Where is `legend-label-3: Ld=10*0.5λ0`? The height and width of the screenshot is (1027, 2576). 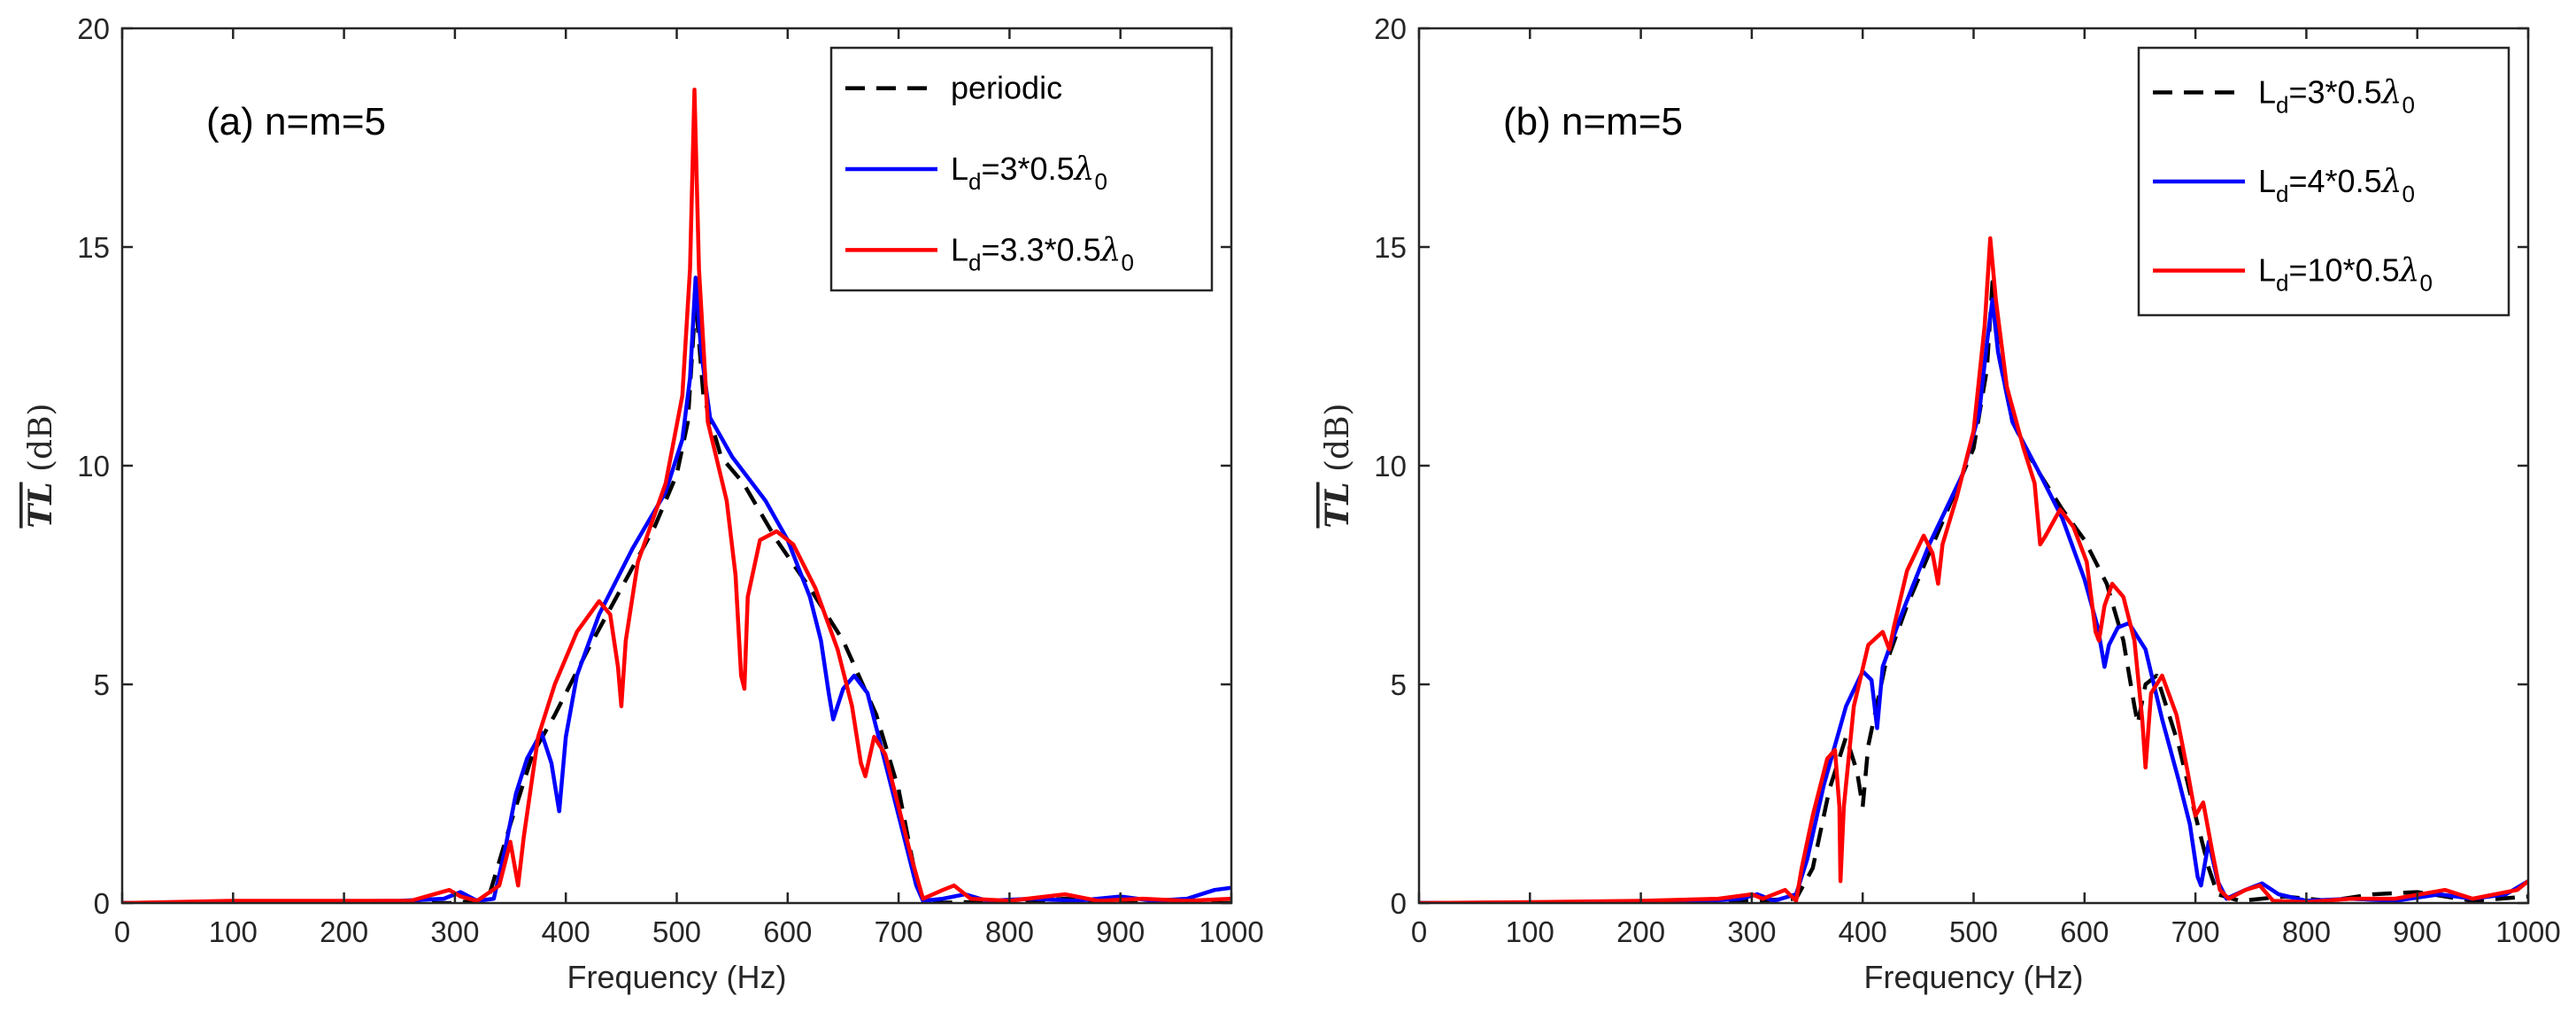 legend-label-3: Ld=10*0.5λ0 is located at coordinates (2345, 274).